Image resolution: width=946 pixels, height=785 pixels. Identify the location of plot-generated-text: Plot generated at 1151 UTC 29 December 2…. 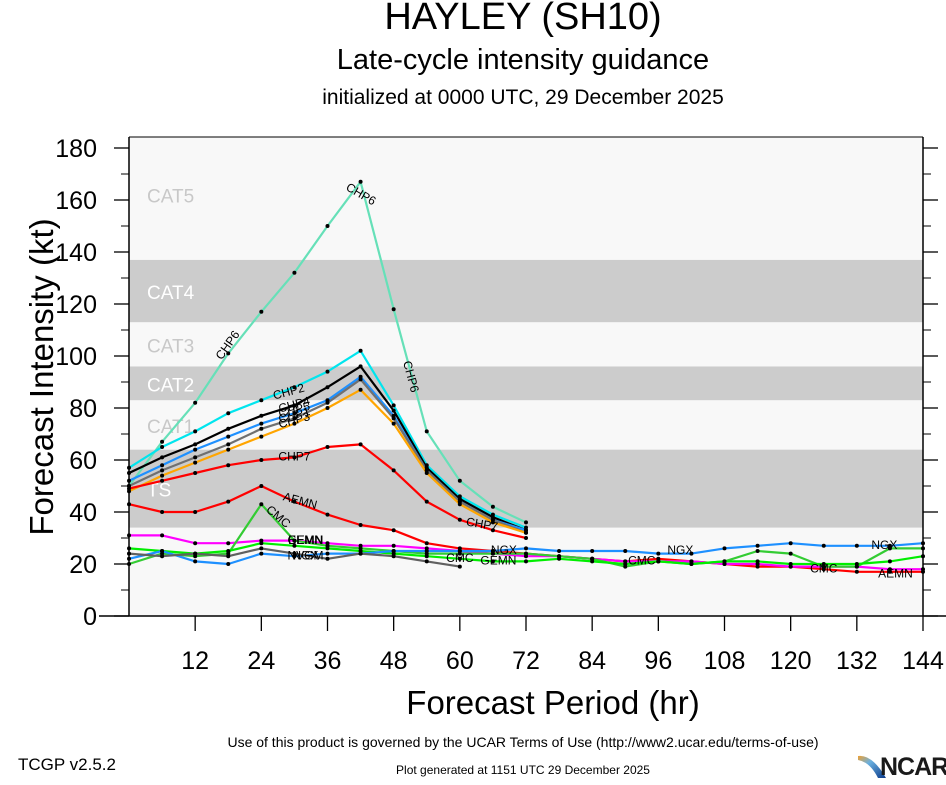
(523, 770).